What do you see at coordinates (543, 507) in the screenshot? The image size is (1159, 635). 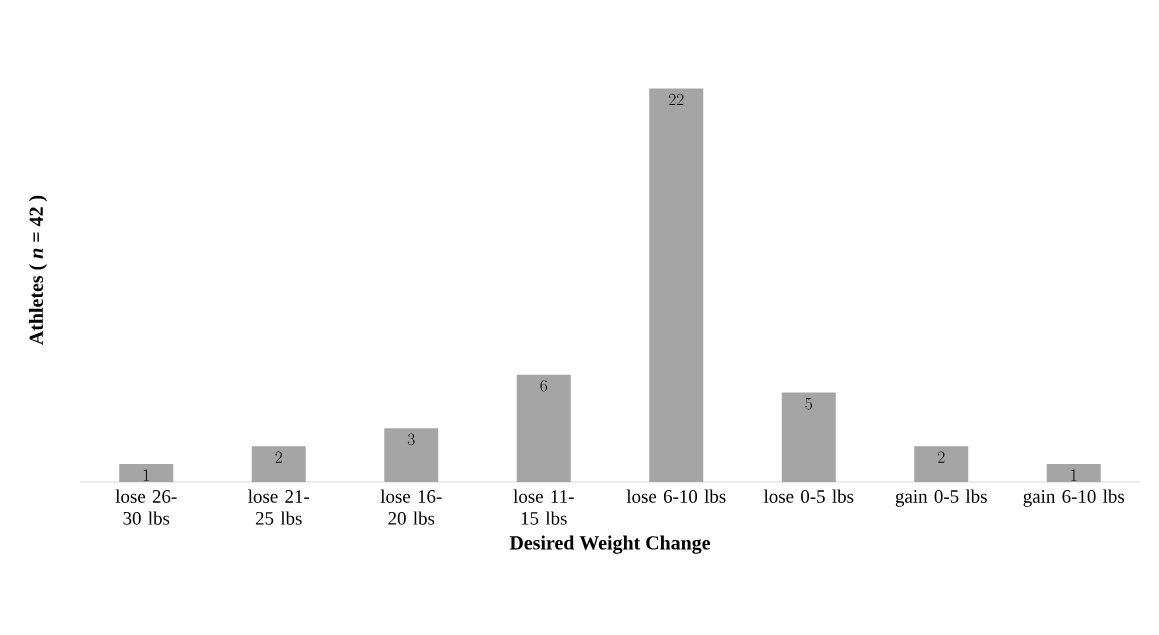 I see `x-tick-label: lose 11-15 lbs` at bounding box center [543, 507].